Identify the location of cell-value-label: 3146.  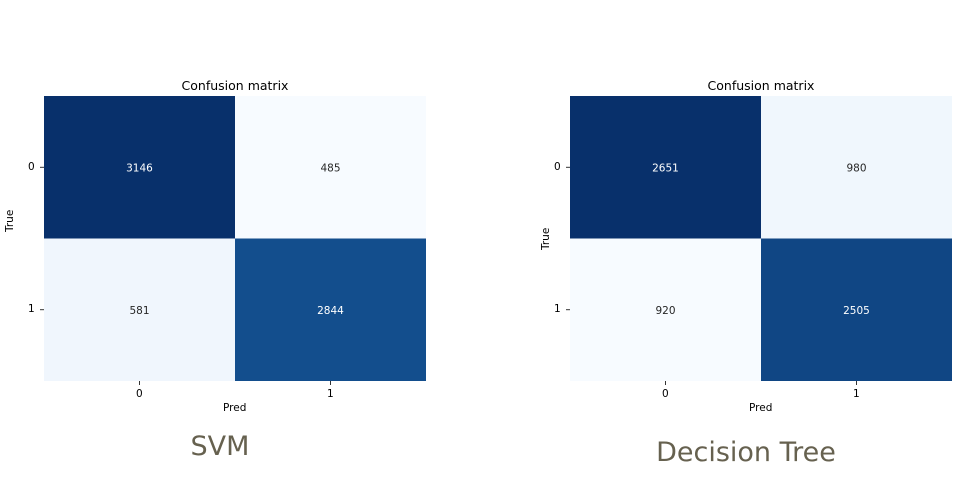
(139, 168).